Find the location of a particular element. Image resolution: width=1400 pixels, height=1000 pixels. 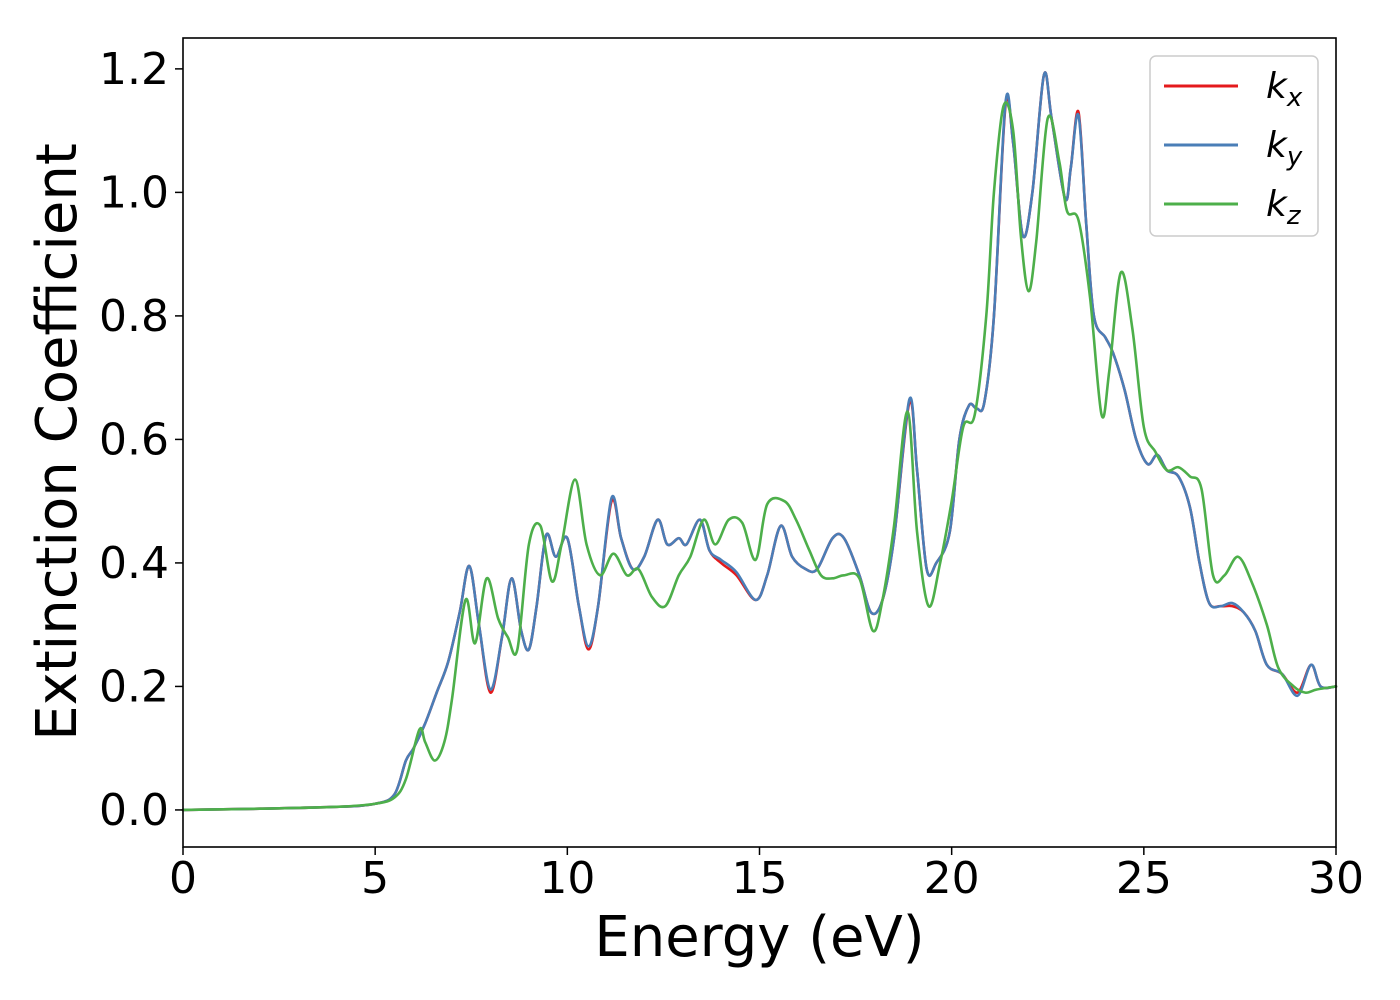

y-tick-label: 0.8 is located at coordinates (134, 316).